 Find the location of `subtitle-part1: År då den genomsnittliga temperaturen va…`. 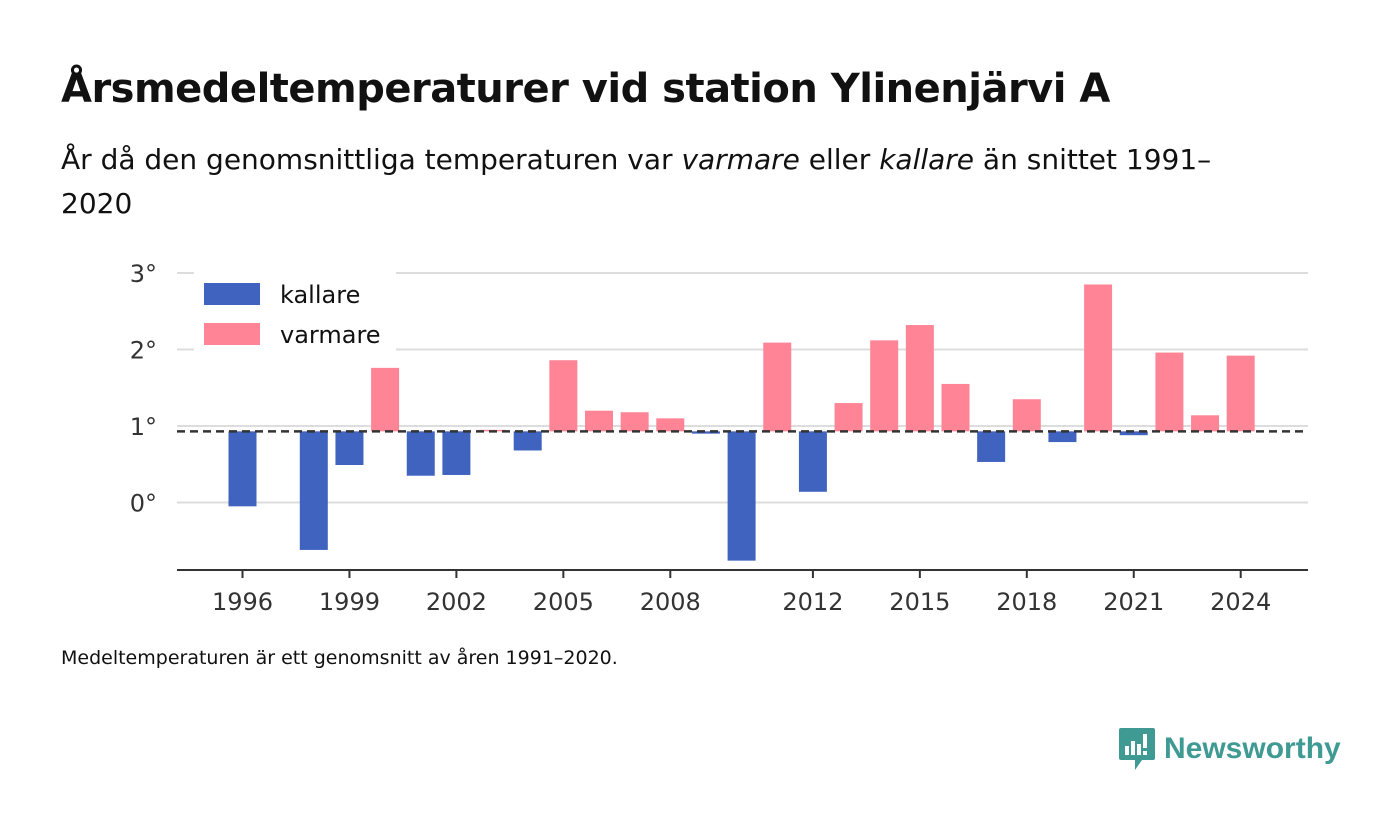

subtitle-part1: År då den genomsnittliga temperaturen va… is located at coordinates (371, 159).